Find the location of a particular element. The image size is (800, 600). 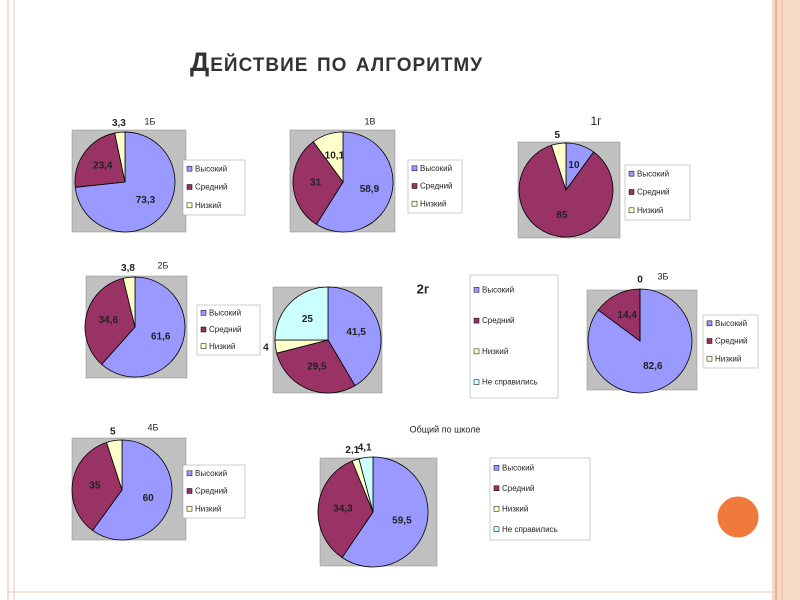

data-label: 14,4 is located at coordinates (627, 315).